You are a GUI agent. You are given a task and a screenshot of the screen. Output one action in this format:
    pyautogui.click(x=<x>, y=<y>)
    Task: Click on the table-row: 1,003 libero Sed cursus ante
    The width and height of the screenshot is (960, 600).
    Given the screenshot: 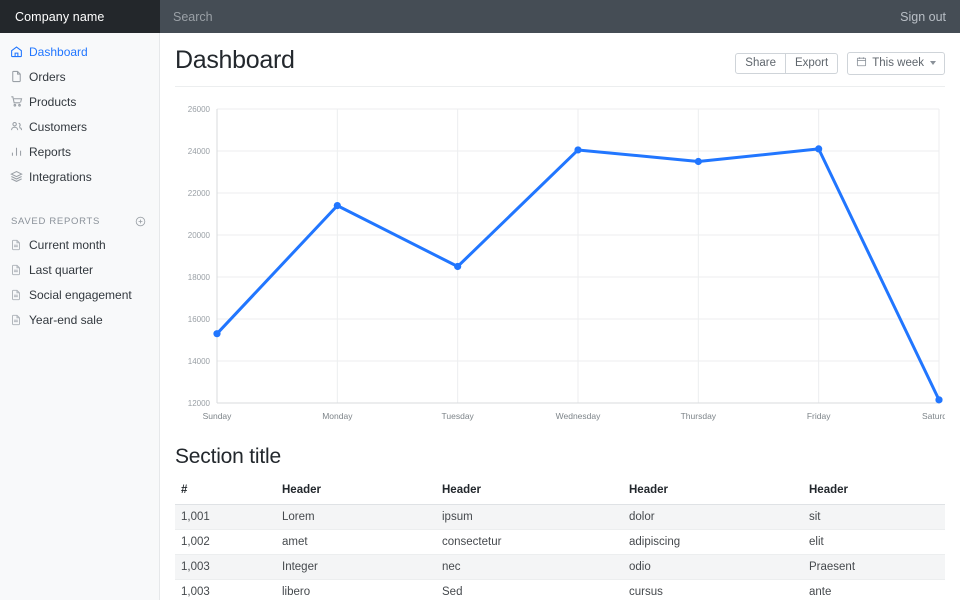 What is the action you would take?
    pyautogui.click(x=560, y=589)
    